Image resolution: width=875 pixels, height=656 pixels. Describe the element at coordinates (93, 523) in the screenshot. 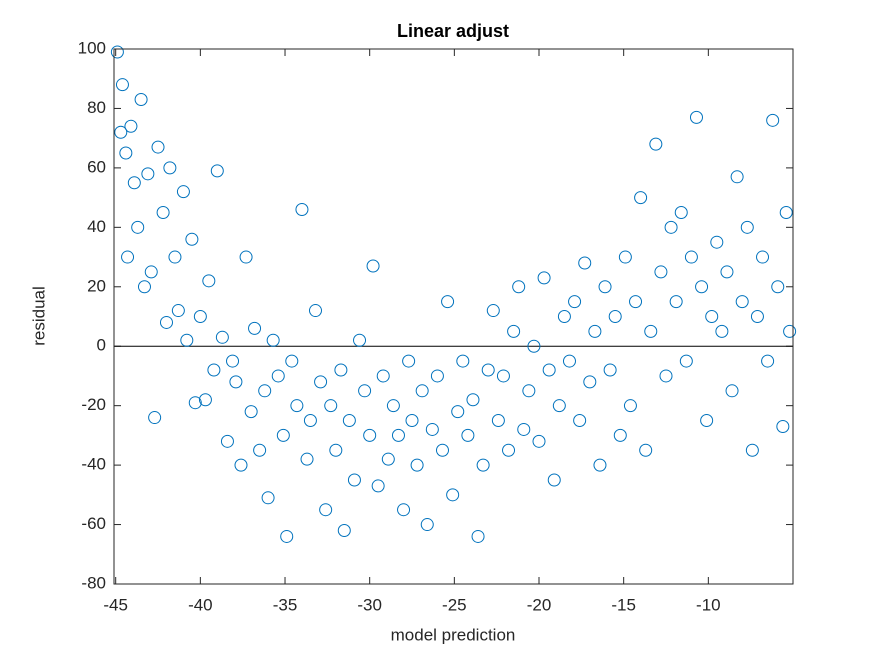

I see `y-tick-label: -60` at that location.